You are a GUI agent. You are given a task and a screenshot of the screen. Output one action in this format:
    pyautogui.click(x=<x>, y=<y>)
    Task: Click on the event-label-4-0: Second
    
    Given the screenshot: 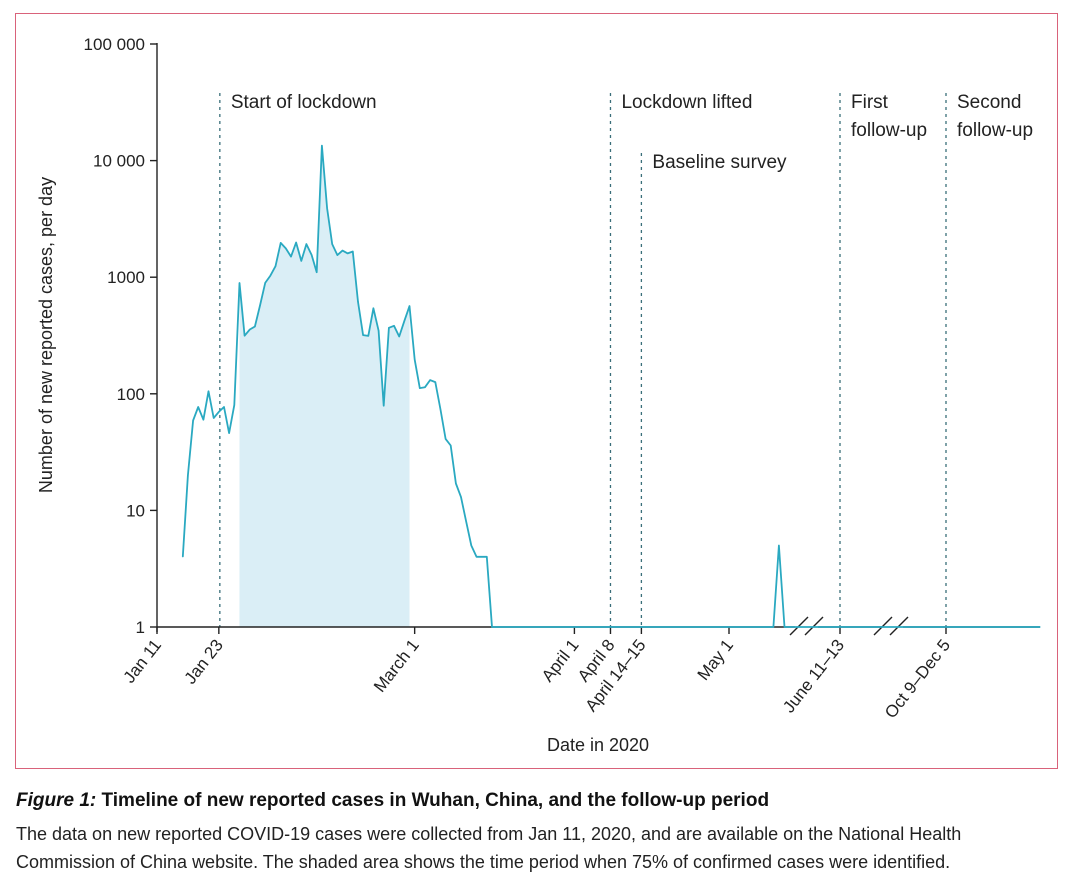 What is the action you would take?
    pyautogui.click(x=989, y=102)
    